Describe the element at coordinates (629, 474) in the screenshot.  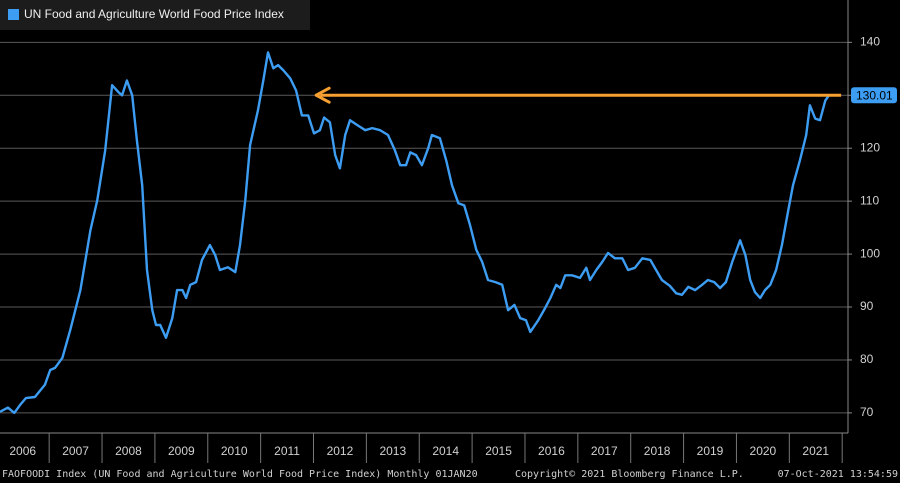
I see `footer-center: Copyright© 2021 Bloomberg Finance L.P.` at that location.